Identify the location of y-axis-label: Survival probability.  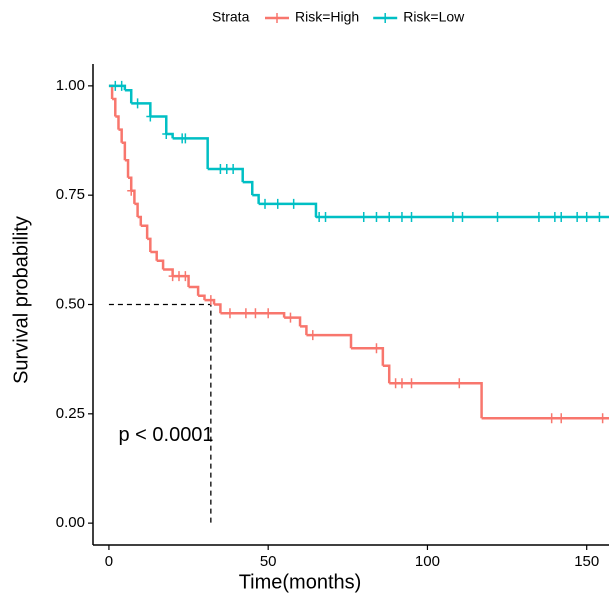
(21, 300).